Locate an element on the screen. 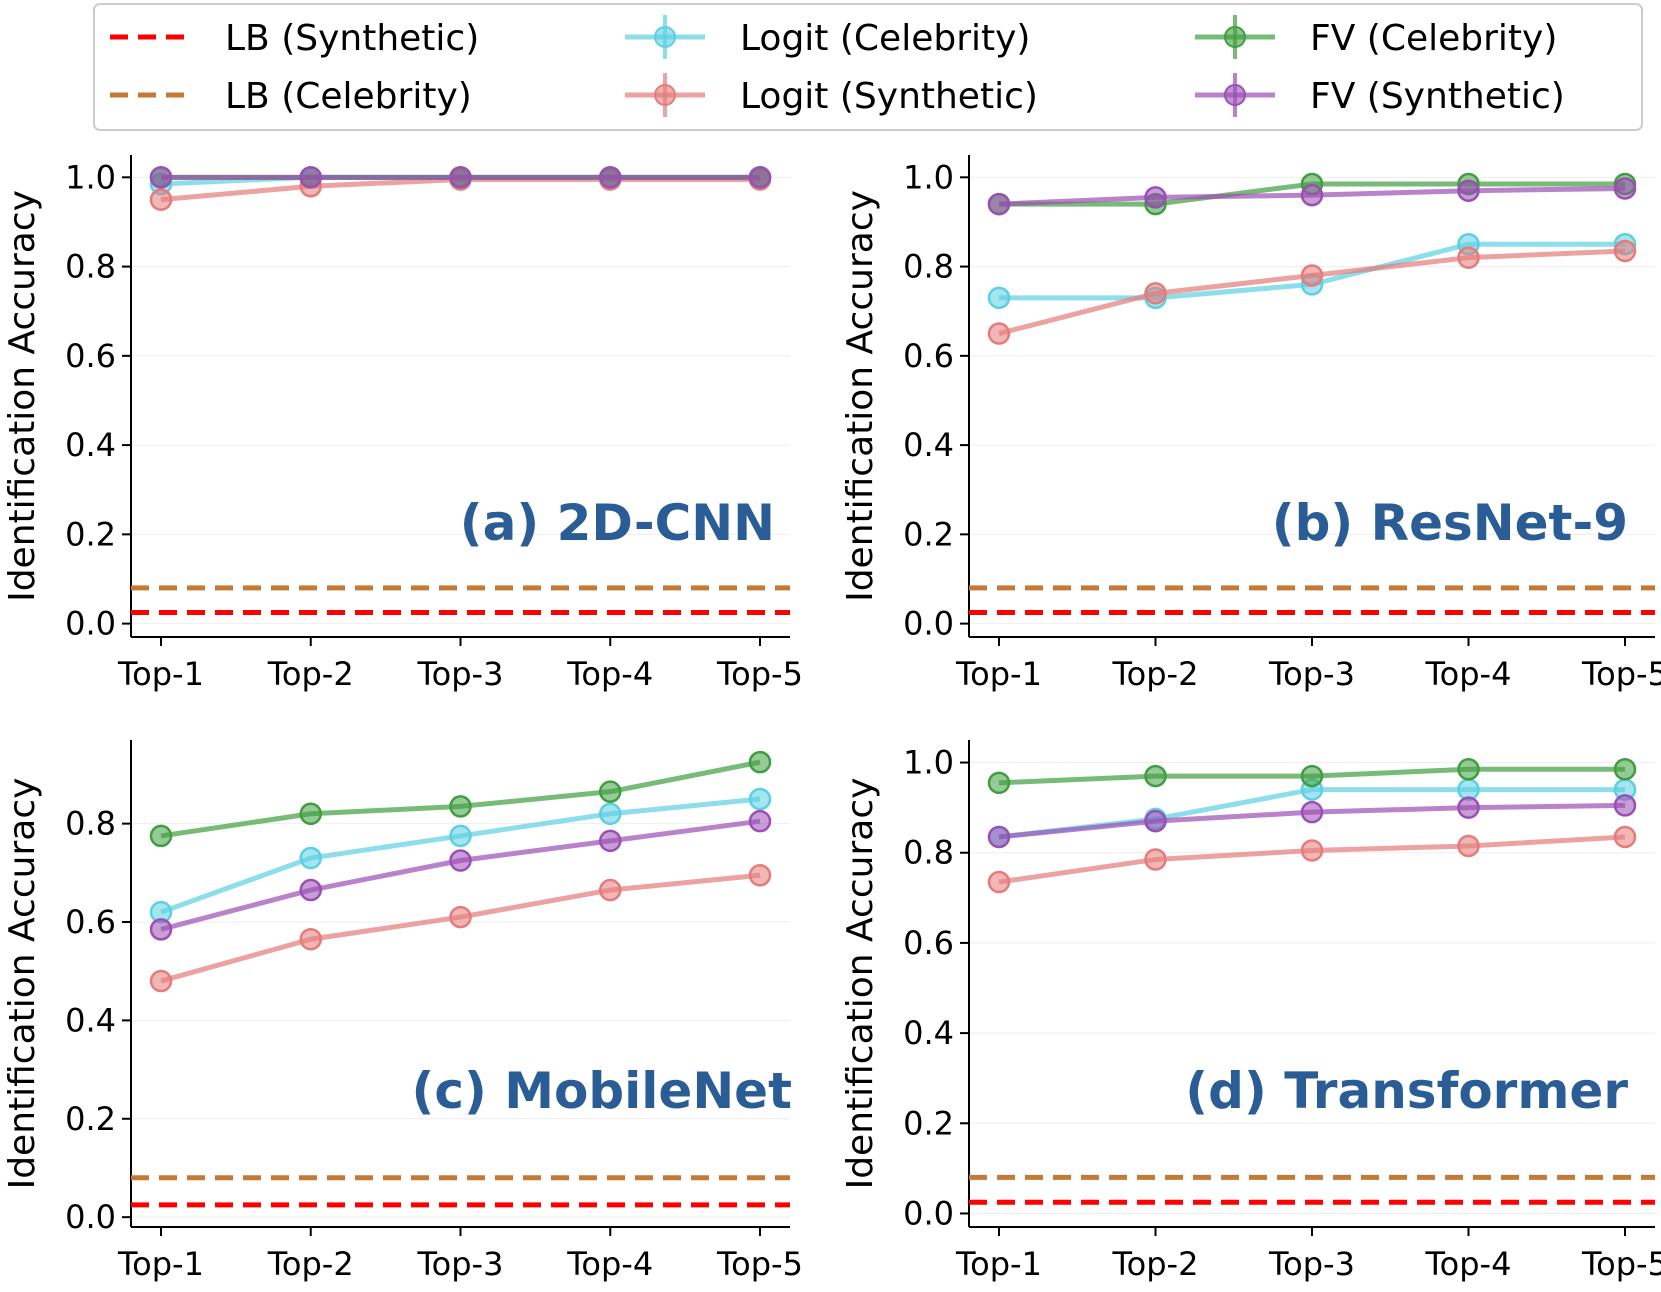 This screenshot has height=1292, width=1661. legend-entry-fv-synthetic: FV (Synthetic) is located at coordinates (1380, 95).